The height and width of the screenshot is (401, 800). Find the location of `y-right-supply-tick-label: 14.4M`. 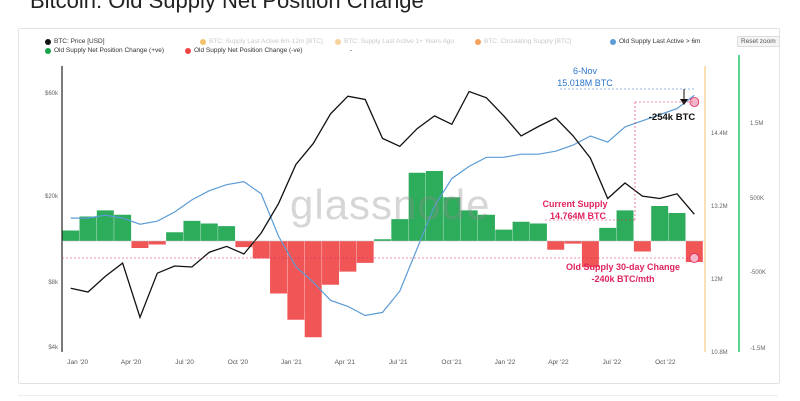

y-right-supply-tick-label: 14.4M is located at coordinates (719, 134).